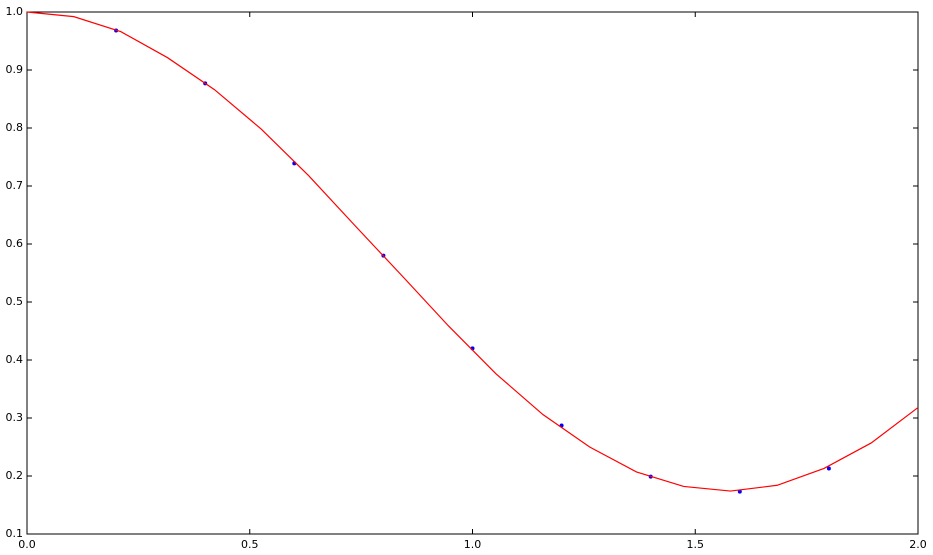  What do you see at coordinates (27, 544) in the screenshot?
I see `x-tick-label: 0.0` at bounding box center [27, 544].